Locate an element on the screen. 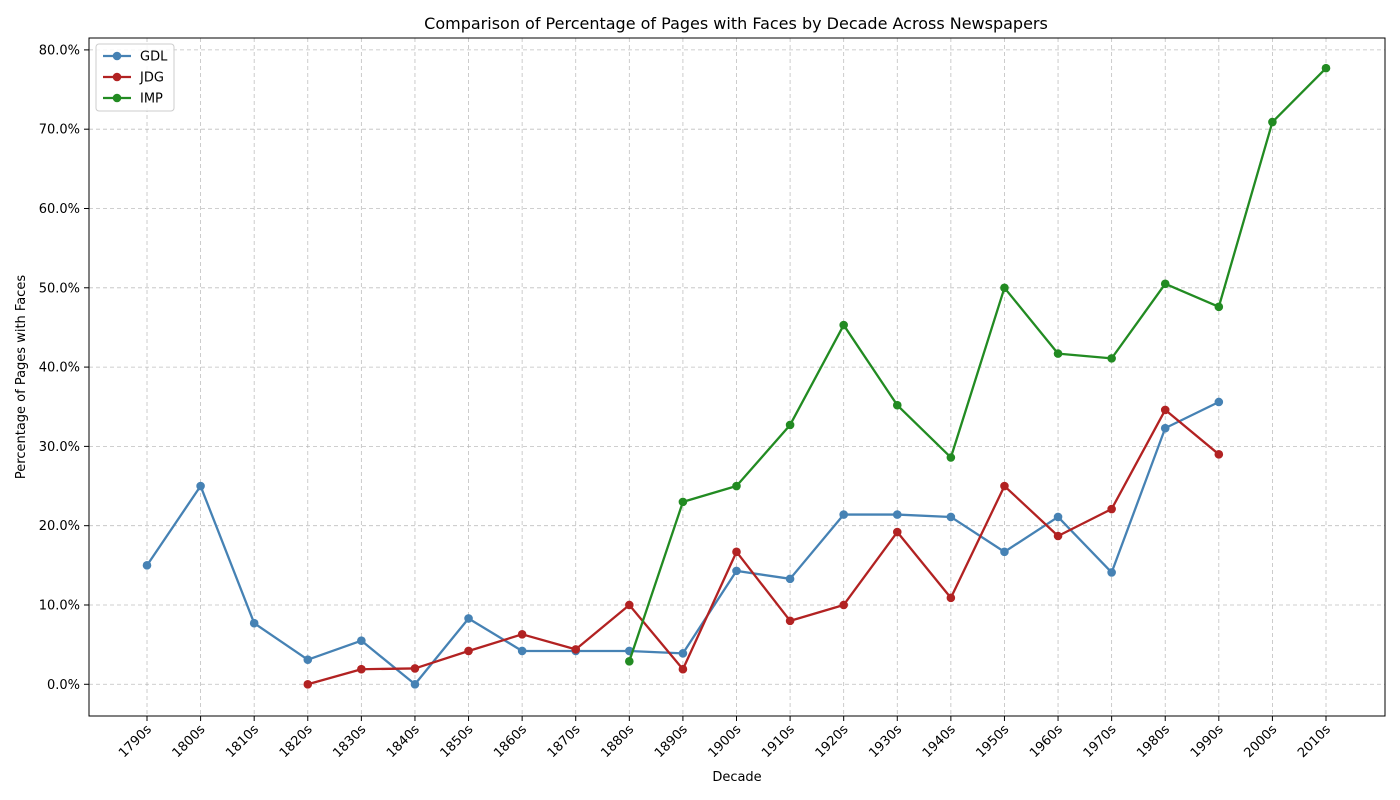 The image size is (1400, 800). x-tick-label: 2000s is located at coordinates (1260, 741).